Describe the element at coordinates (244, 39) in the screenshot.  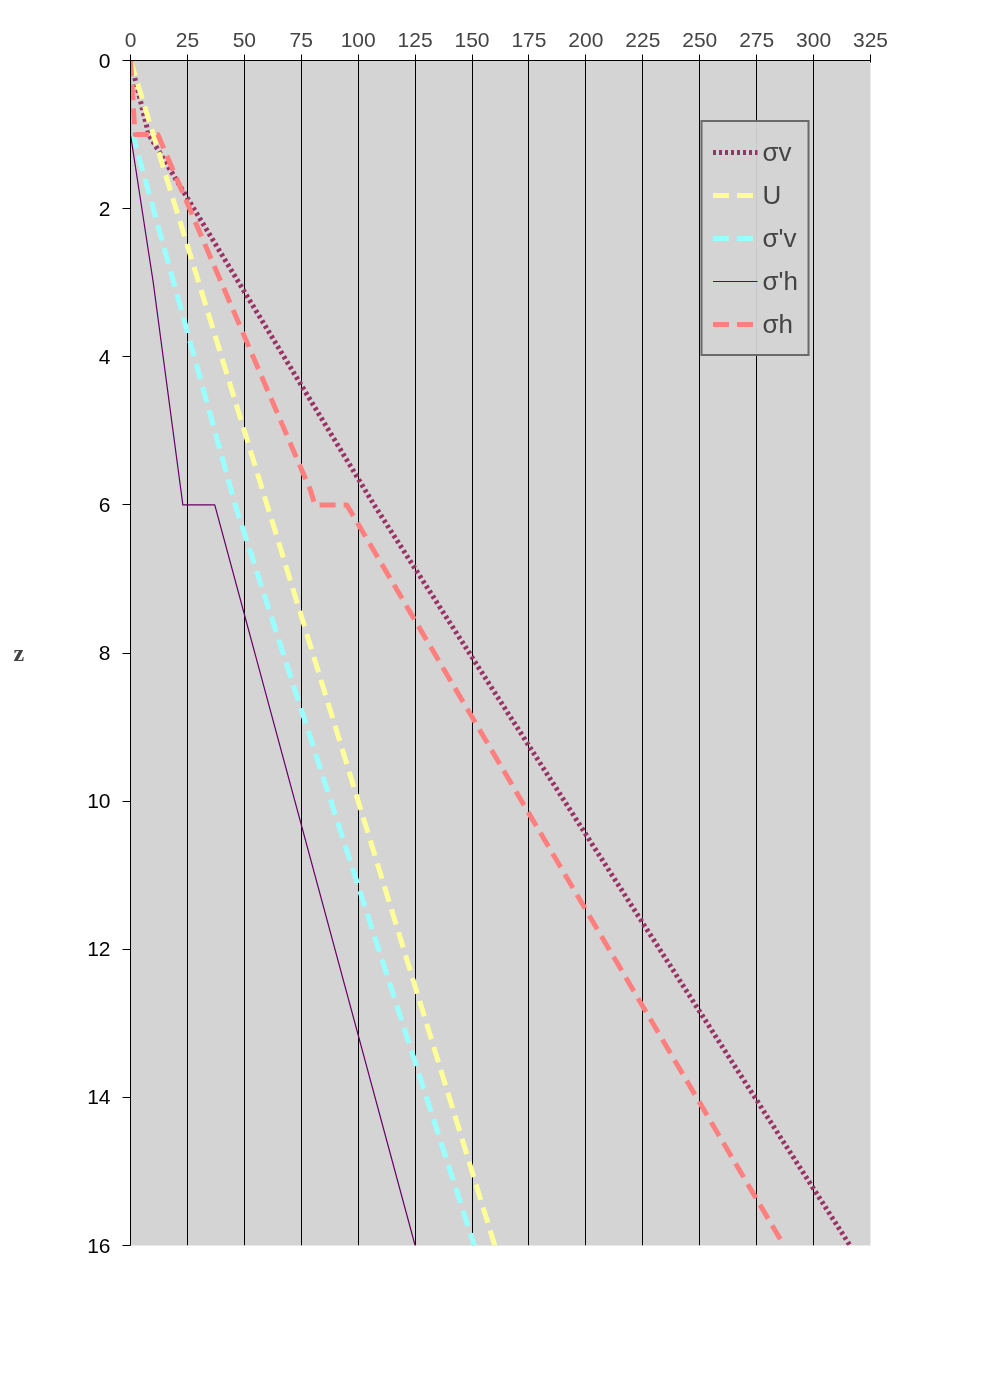
I see `x-tick-label: 50` at that location.